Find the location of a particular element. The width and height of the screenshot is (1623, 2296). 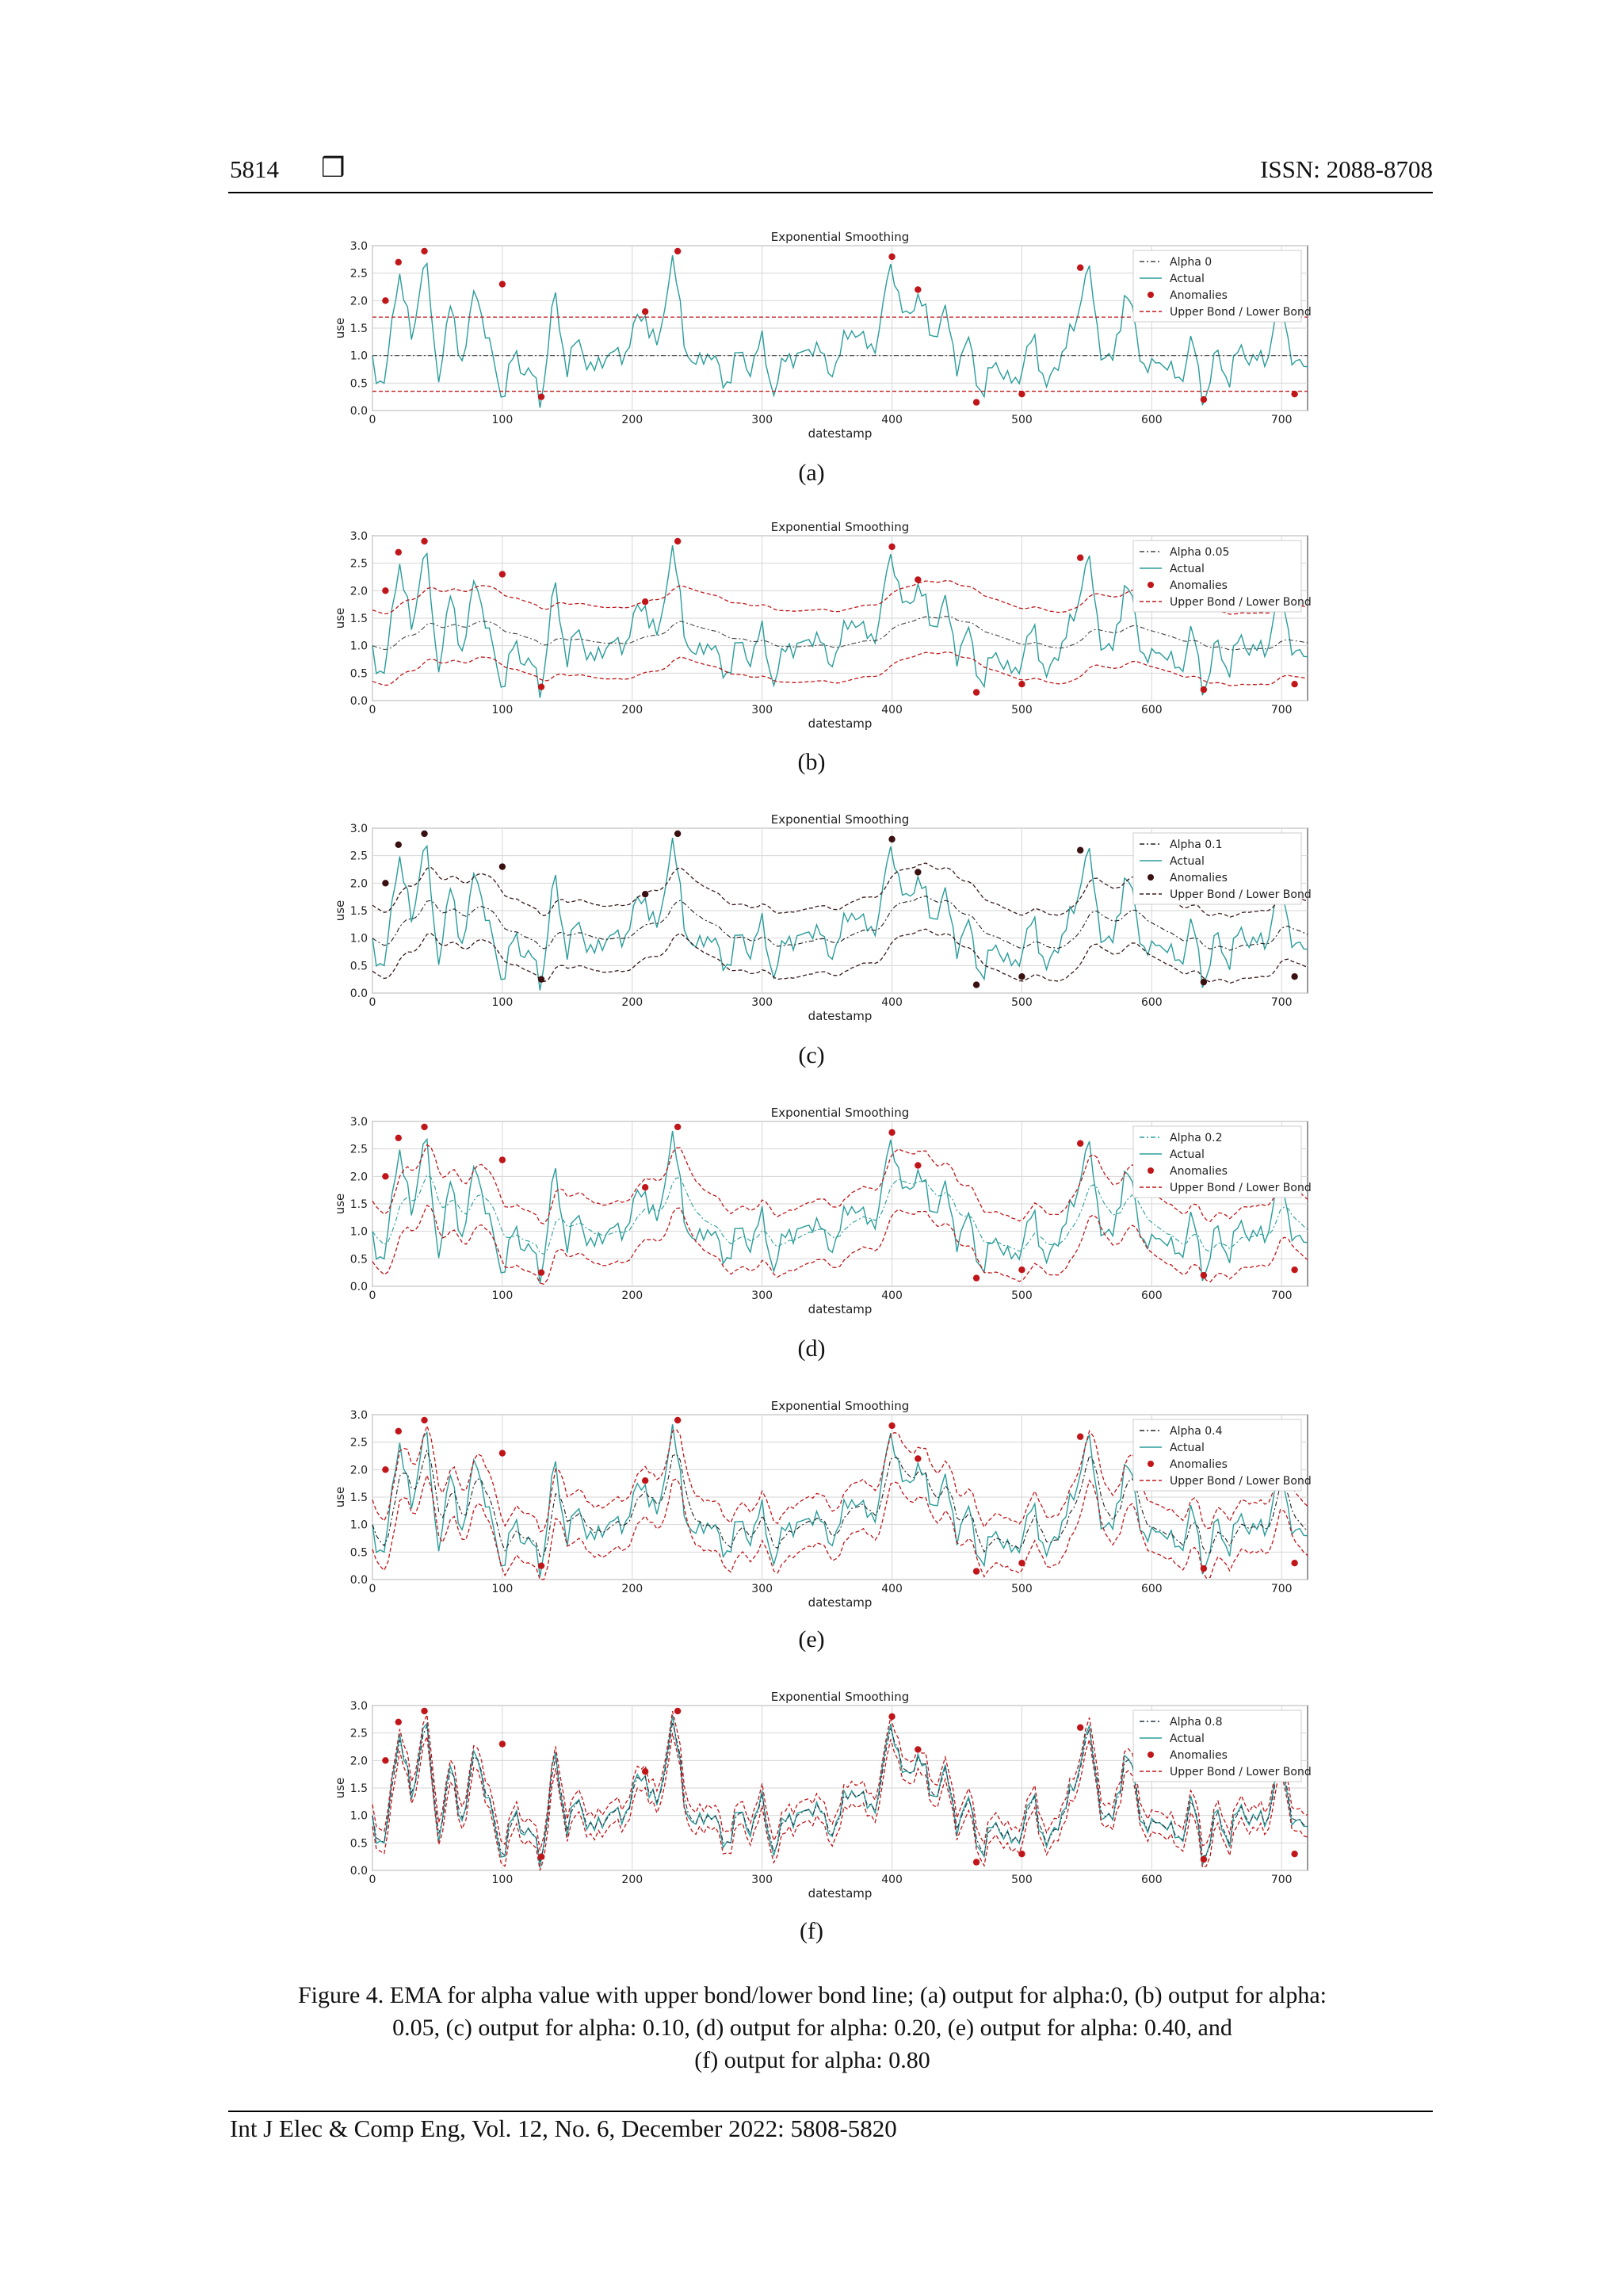

alpha-series-line is located at coordinates (840, 633).